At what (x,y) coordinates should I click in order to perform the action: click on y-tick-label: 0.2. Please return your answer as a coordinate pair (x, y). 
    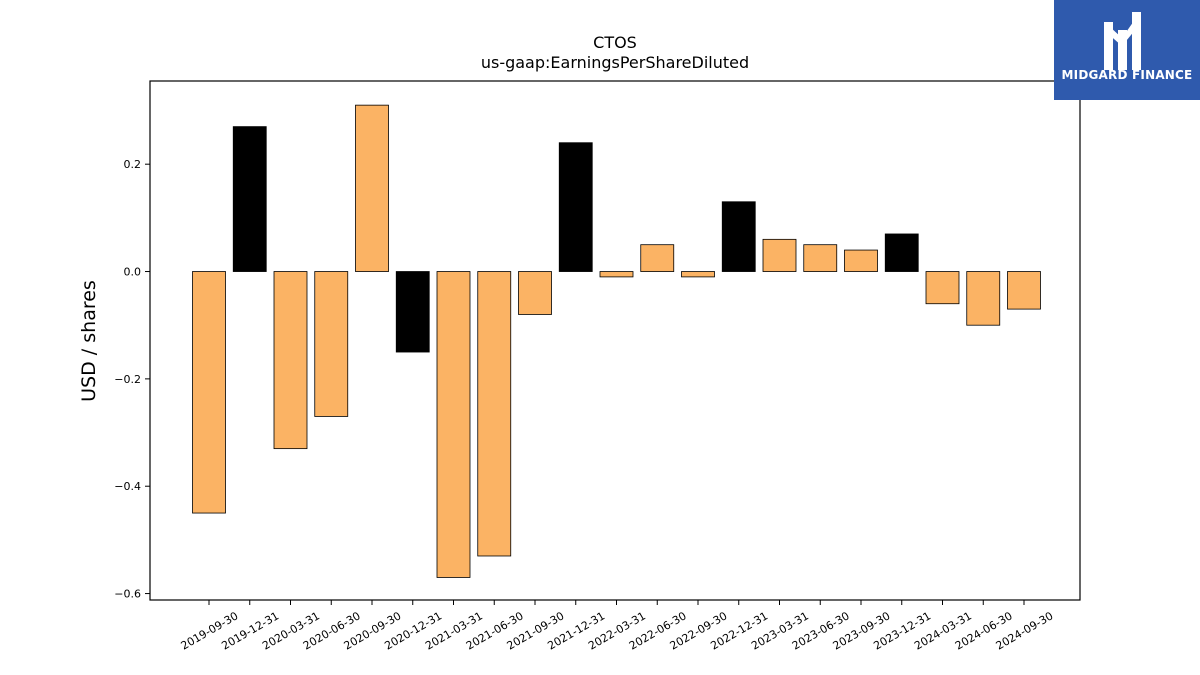
    Looking at the image, I should click on (133, 164).